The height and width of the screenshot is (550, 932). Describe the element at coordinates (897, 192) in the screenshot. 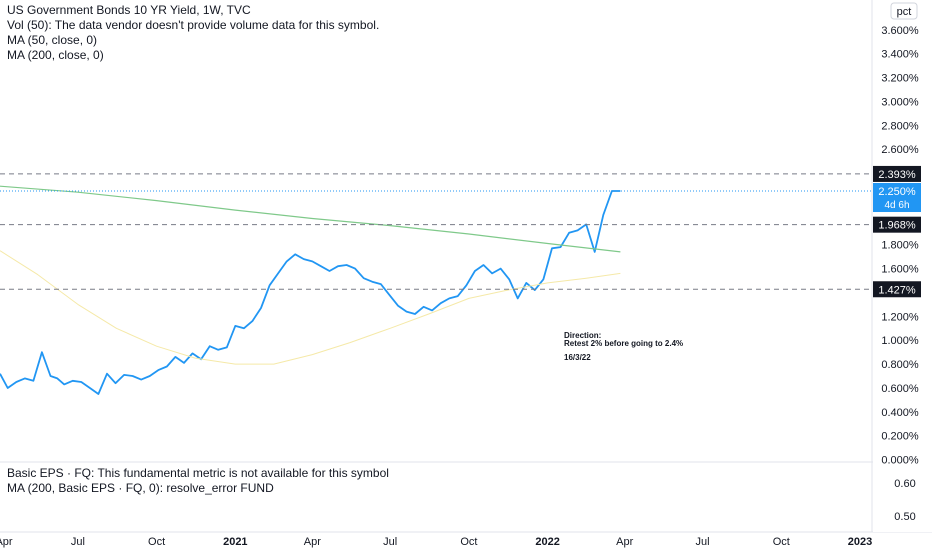

I see `current-price-label: 2.250%` at that location.